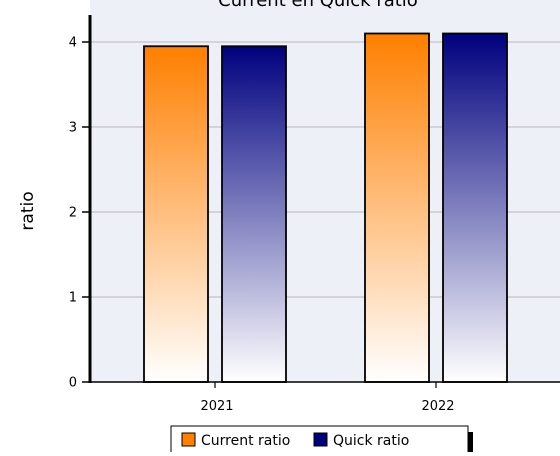 This screenshot has width=560, height=456. I want to click on legend-label: Quick ratio, so click(371, 441).